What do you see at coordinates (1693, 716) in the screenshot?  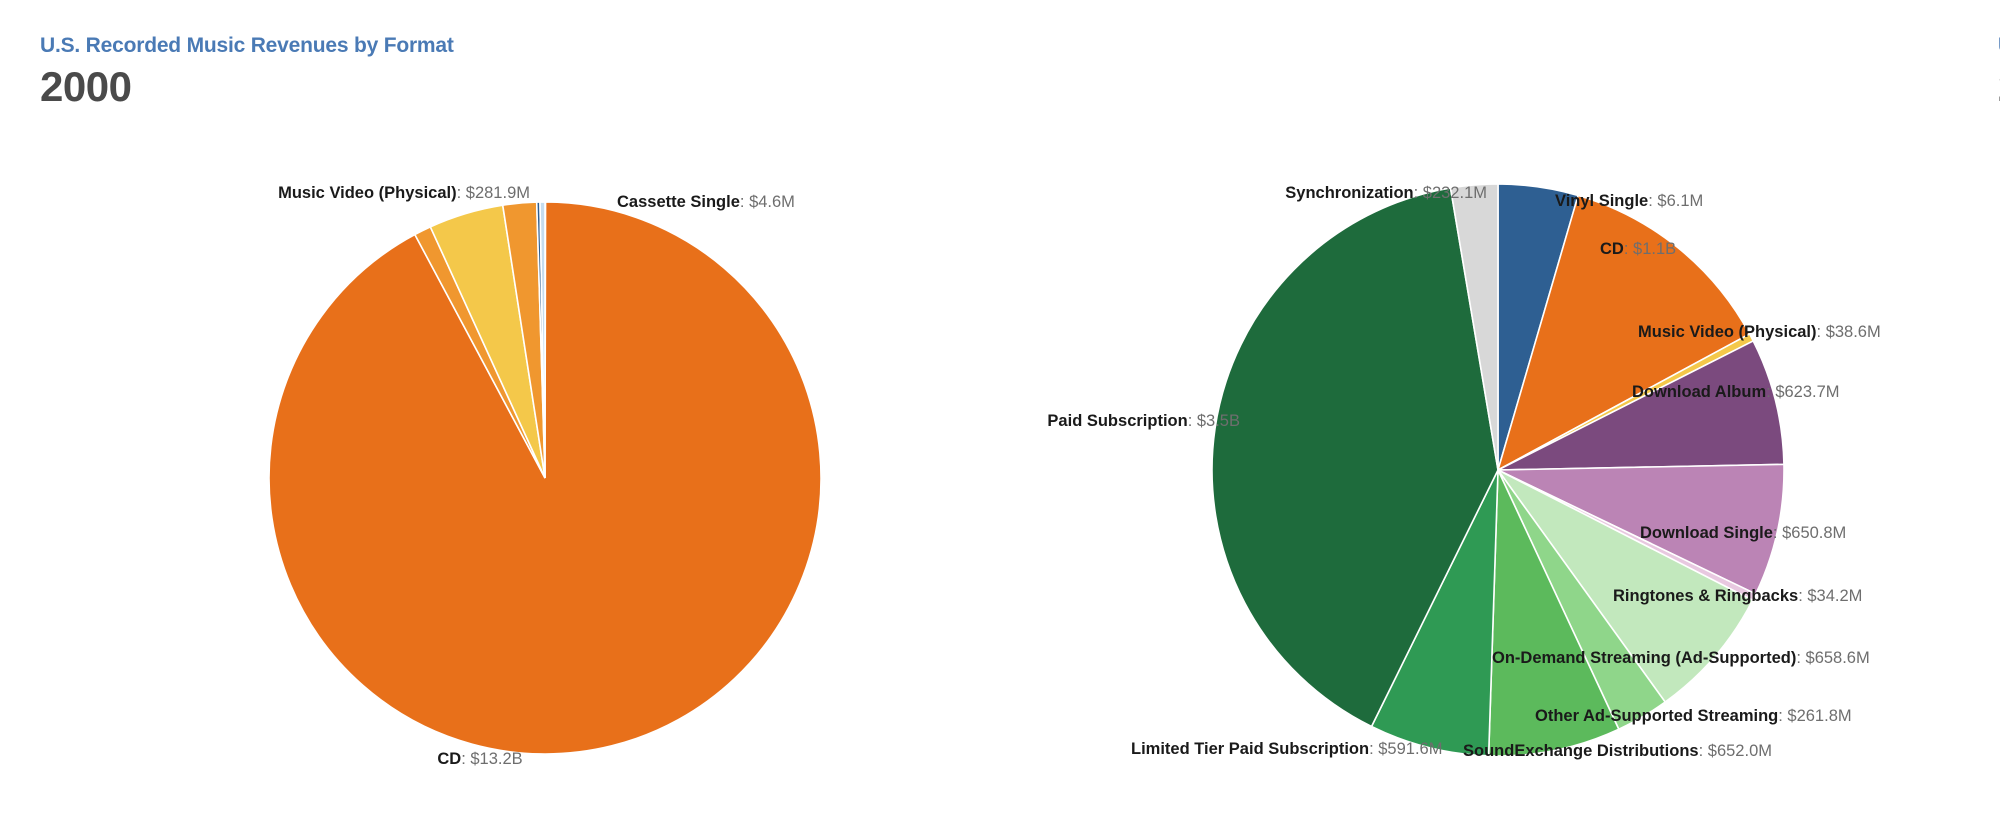 I see `label-other-ad-supported: Other Ad-Supported Streaming: $261.8M` at bounding box center [1693, 716].